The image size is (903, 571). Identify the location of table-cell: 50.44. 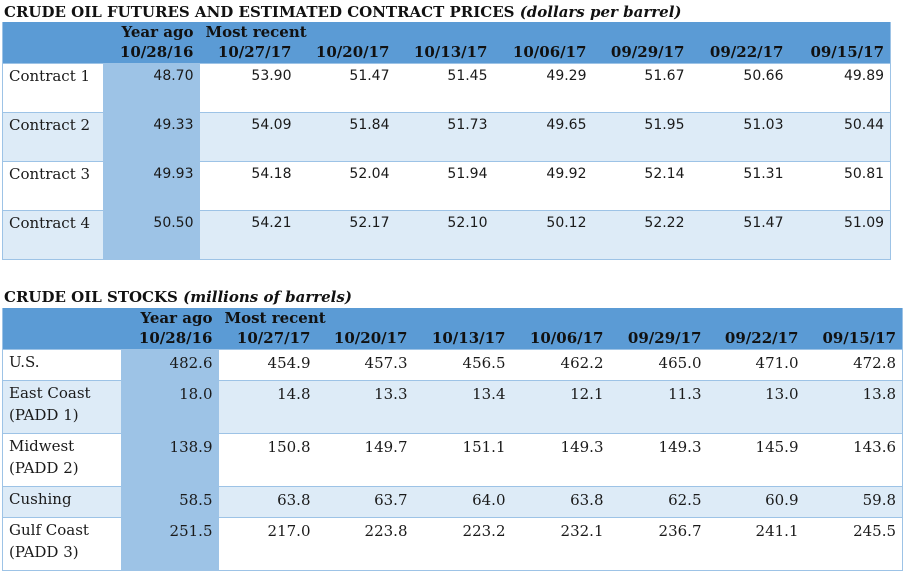
(840, 137).